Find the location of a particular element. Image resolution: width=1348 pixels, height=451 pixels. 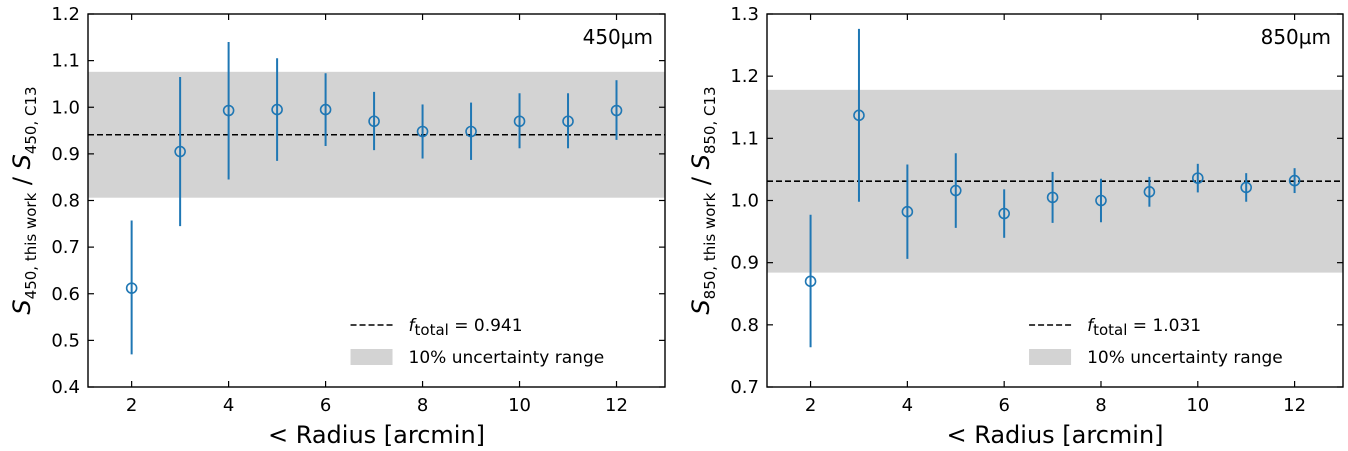

y-label-subscript-2: 850, C13 is located at coordinates (710, 120).